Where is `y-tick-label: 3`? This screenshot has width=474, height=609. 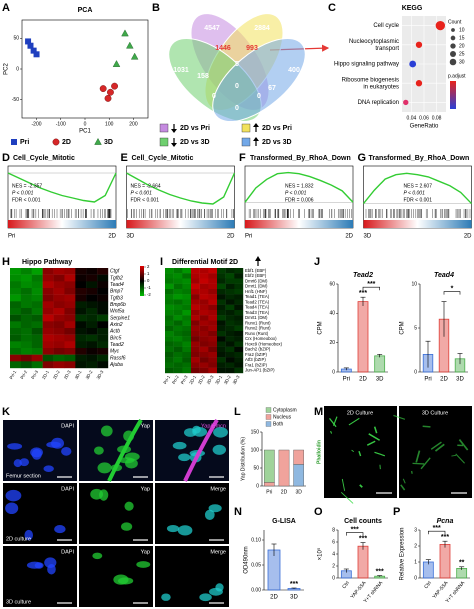
y-tick-label: 3 is located at coordinates (415, 530).